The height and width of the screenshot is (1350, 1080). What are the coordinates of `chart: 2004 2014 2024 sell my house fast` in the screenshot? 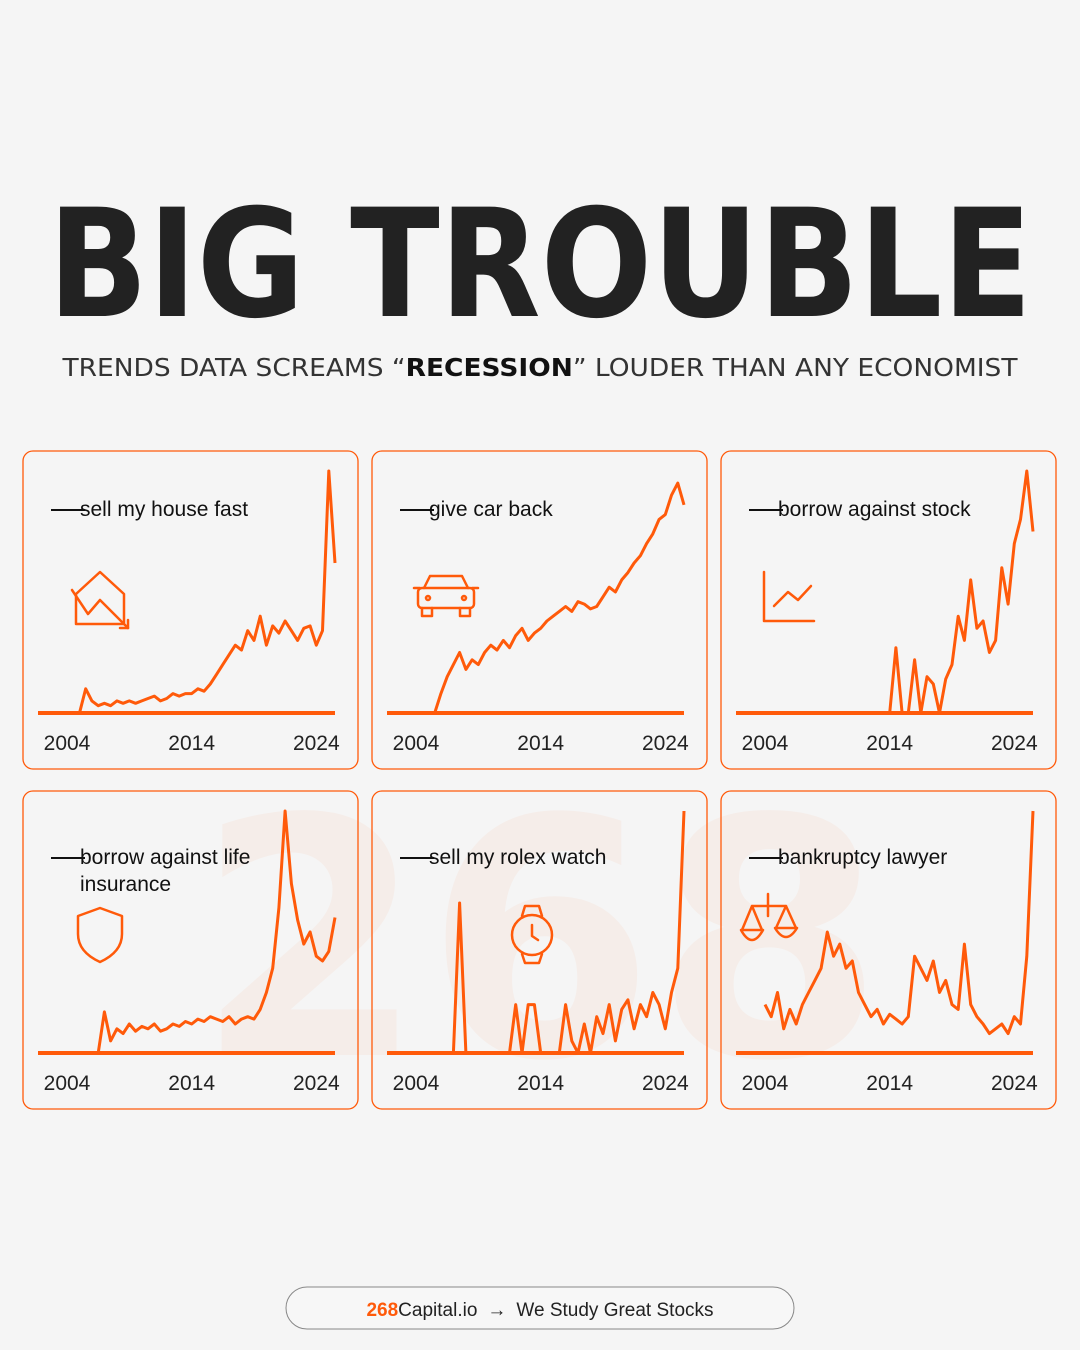 It's located at (190, 610).